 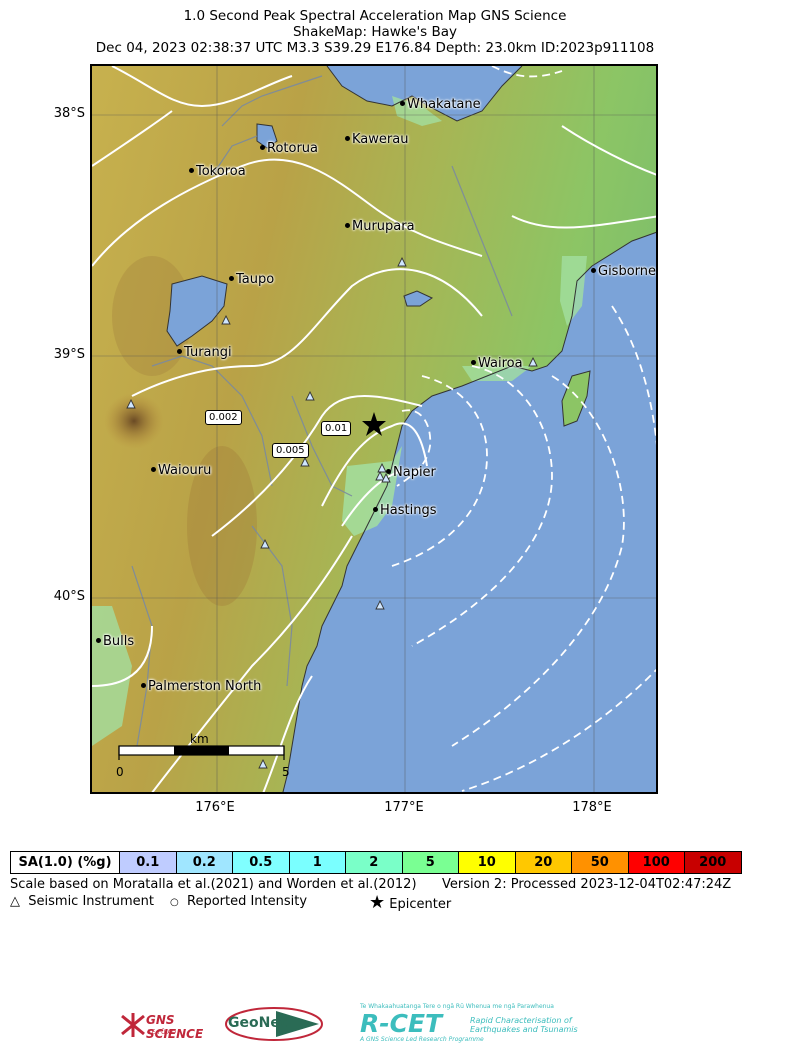 What do you see at coordinates (274, 1024) in the screenshot?
I see `geonet-logo: GeoNet` at bounding box center [274, 1024].